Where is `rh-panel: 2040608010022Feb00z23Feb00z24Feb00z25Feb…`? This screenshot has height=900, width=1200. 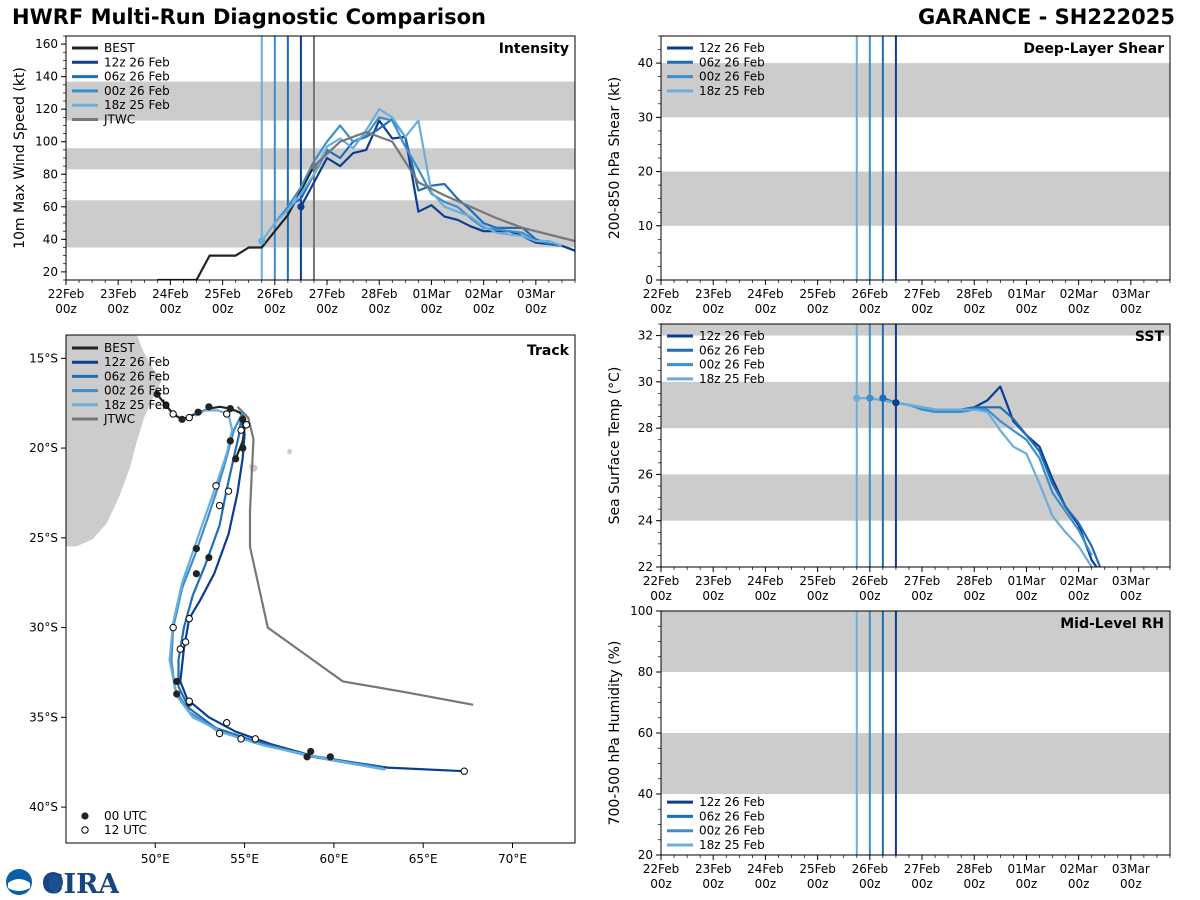
rh-panel: 2040608010022Feb00z23Feb00z24Feb00z25Feb… is located at coordinates (889, 747).